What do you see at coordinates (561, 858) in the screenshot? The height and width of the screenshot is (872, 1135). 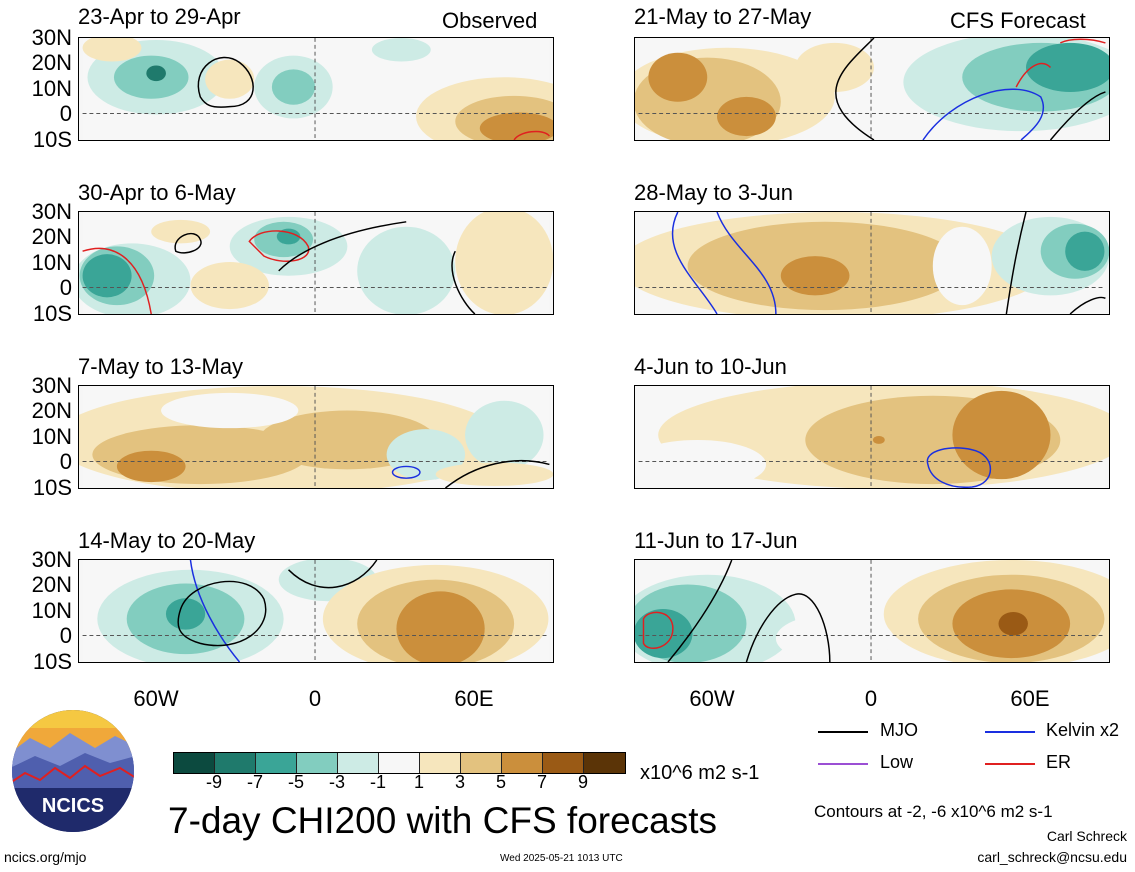 I see `timestamp: Wed 2025-05-21 1013 UTC` at bounding box center [561, 858].